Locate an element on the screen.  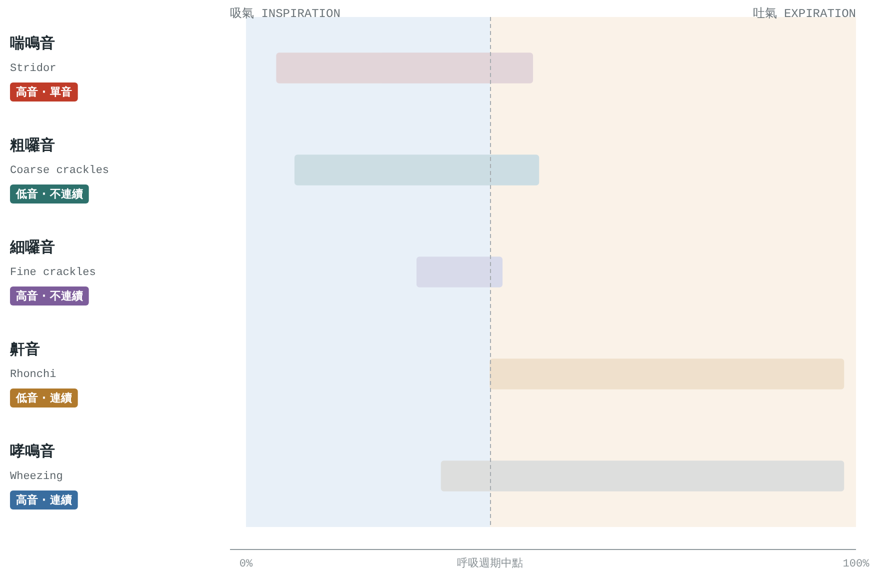
category-label: 鼾音 Rhonchi 低音 · 連續 is located at coordinates (41, 373).